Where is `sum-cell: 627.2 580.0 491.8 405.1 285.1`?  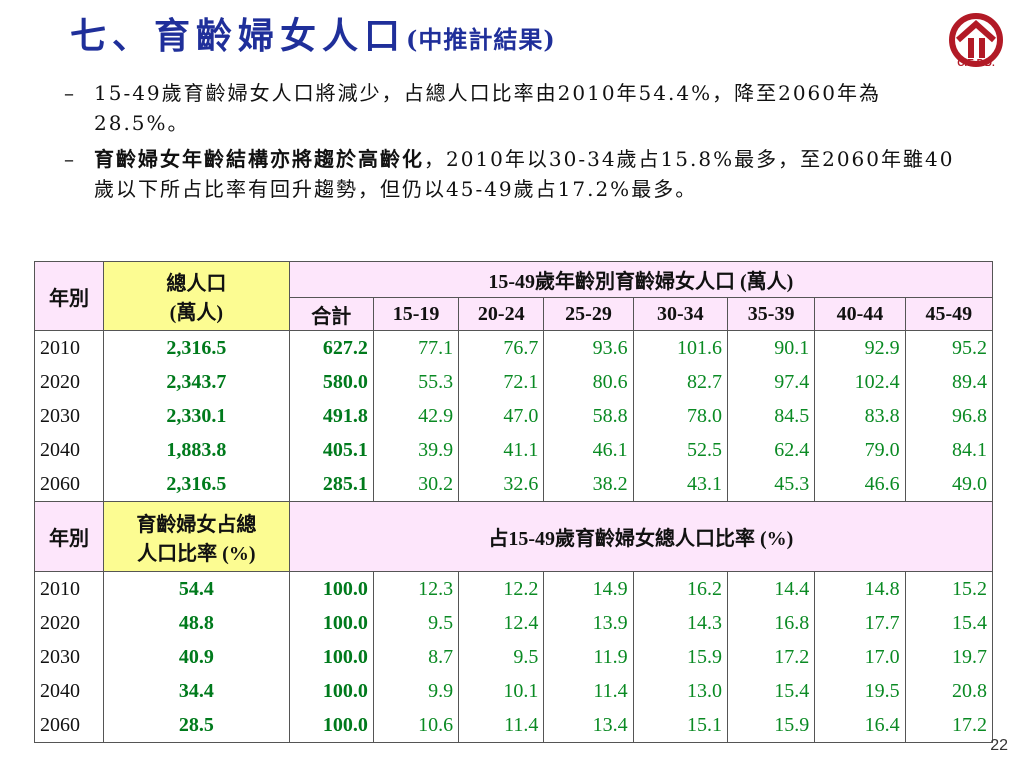
sum-cell: 627.2 580.0 491.8 405.1 285.1 is located at coordinates (331, 416).